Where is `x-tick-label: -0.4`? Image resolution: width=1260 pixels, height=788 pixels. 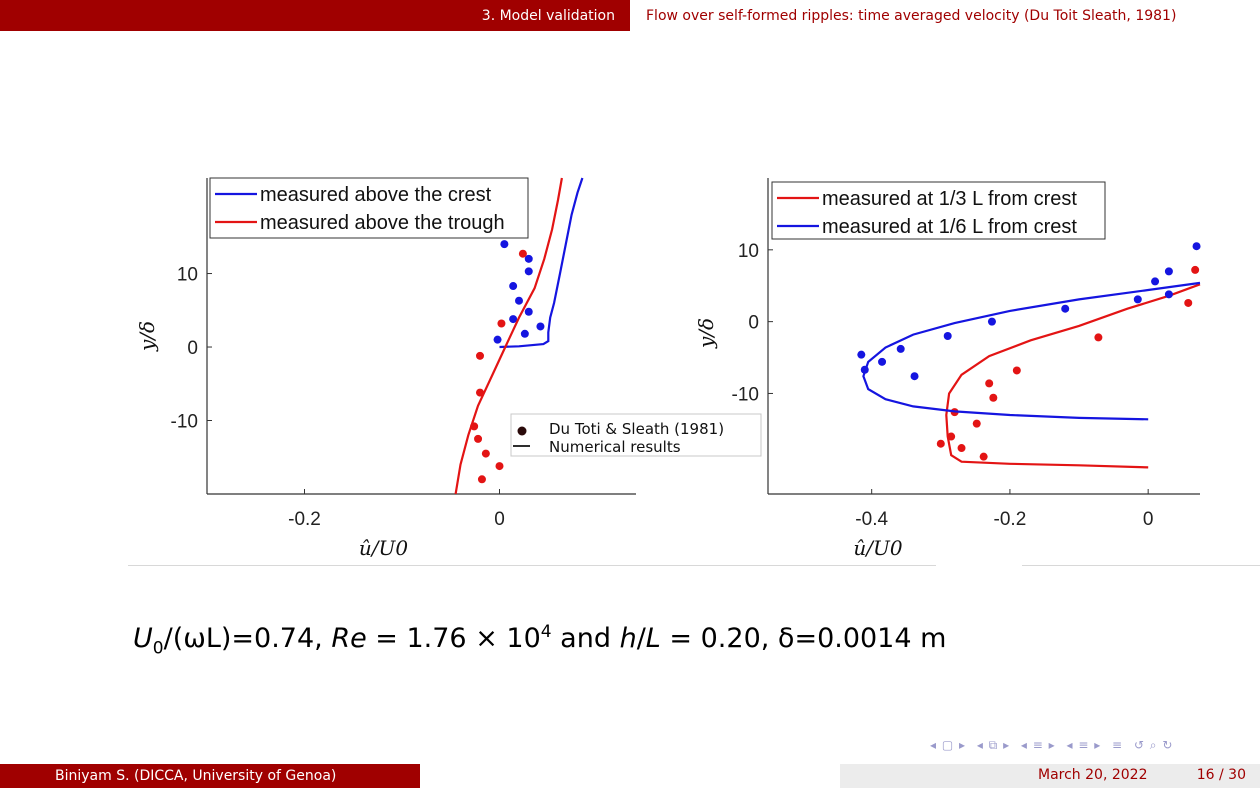 x-tick-label: -0.4 is located at coordinates (871, 519).